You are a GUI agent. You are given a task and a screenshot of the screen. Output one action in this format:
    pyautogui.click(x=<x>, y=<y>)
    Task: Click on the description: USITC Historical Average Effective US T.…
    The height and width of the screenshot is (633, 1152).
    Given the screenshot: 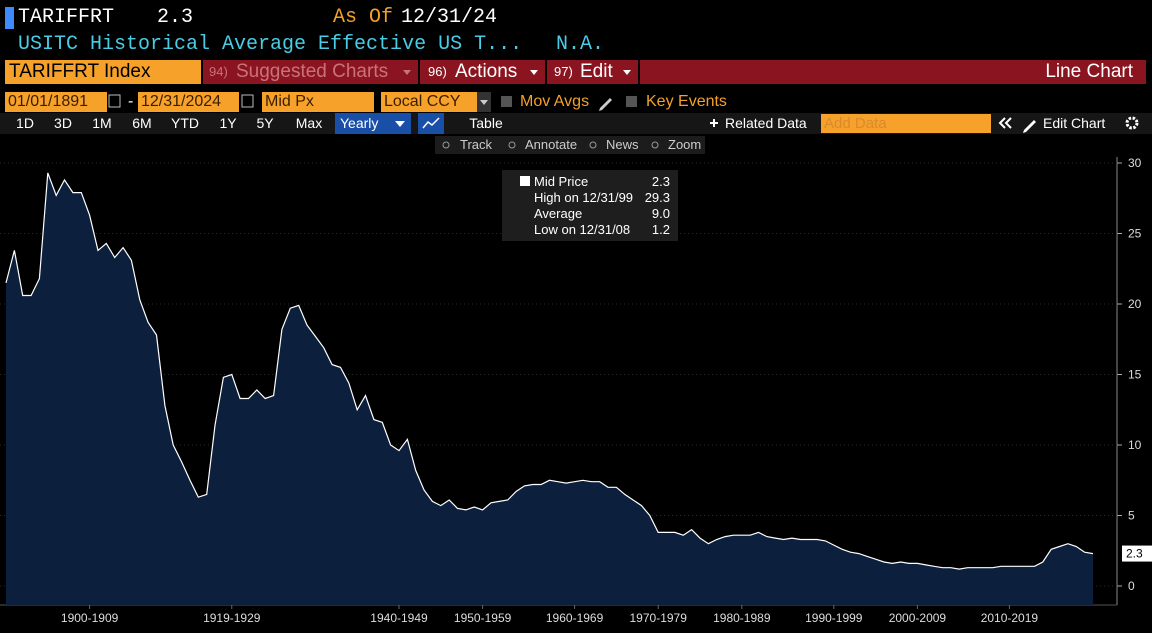 What is the action you would take?
    pyautogui.click(x=270, y=44)
    